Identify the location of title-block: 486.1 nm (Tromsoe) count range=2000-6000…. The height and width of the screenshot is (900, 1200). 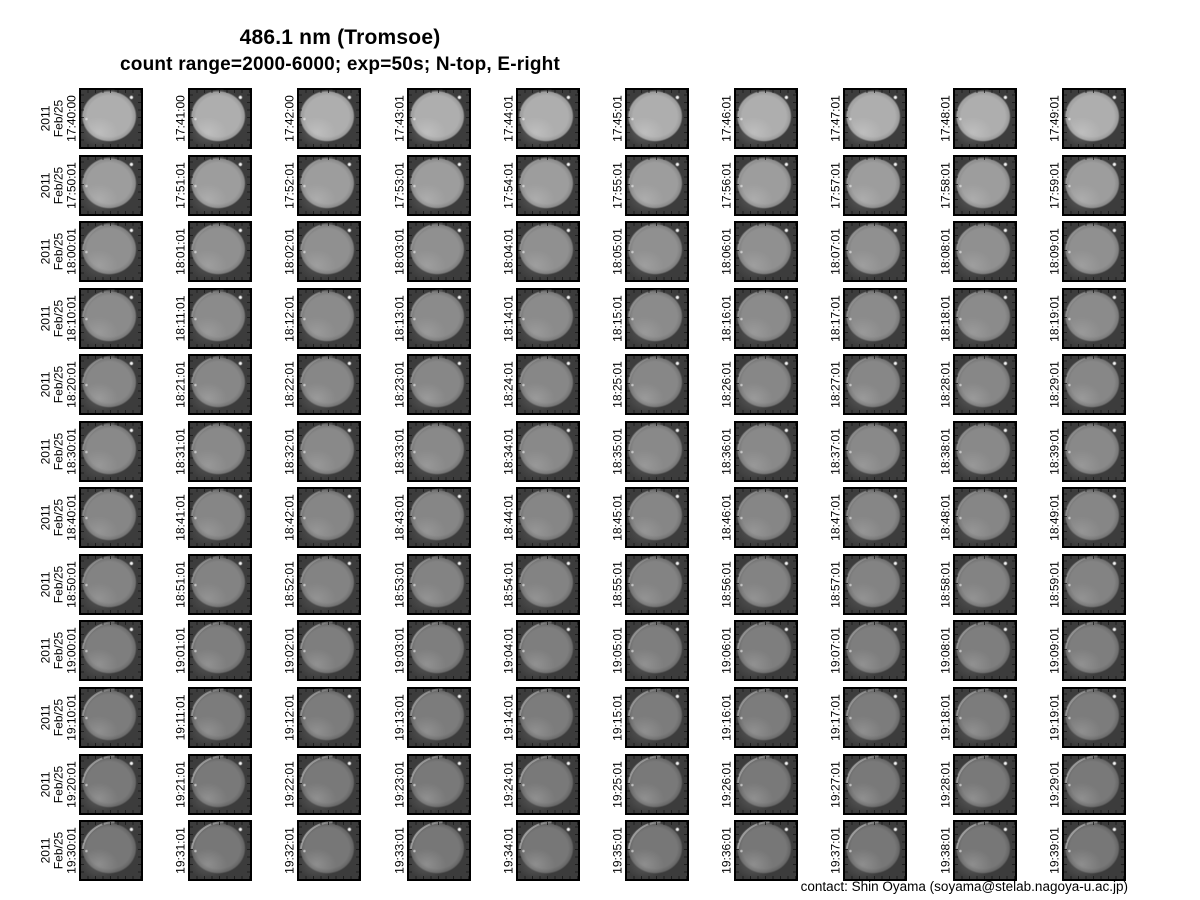
(340, 51).